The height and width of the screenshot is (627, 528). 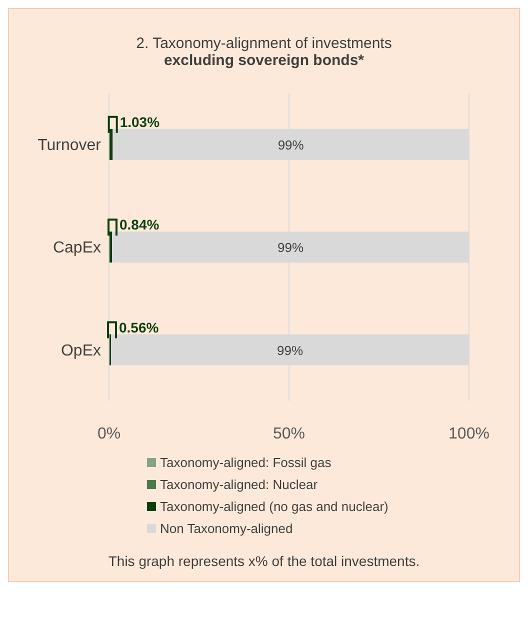 What do you see at coordinates (80, 351) in the screenshot?
I see `y-tick-label: OpEx` at bounding box center [80, 351].